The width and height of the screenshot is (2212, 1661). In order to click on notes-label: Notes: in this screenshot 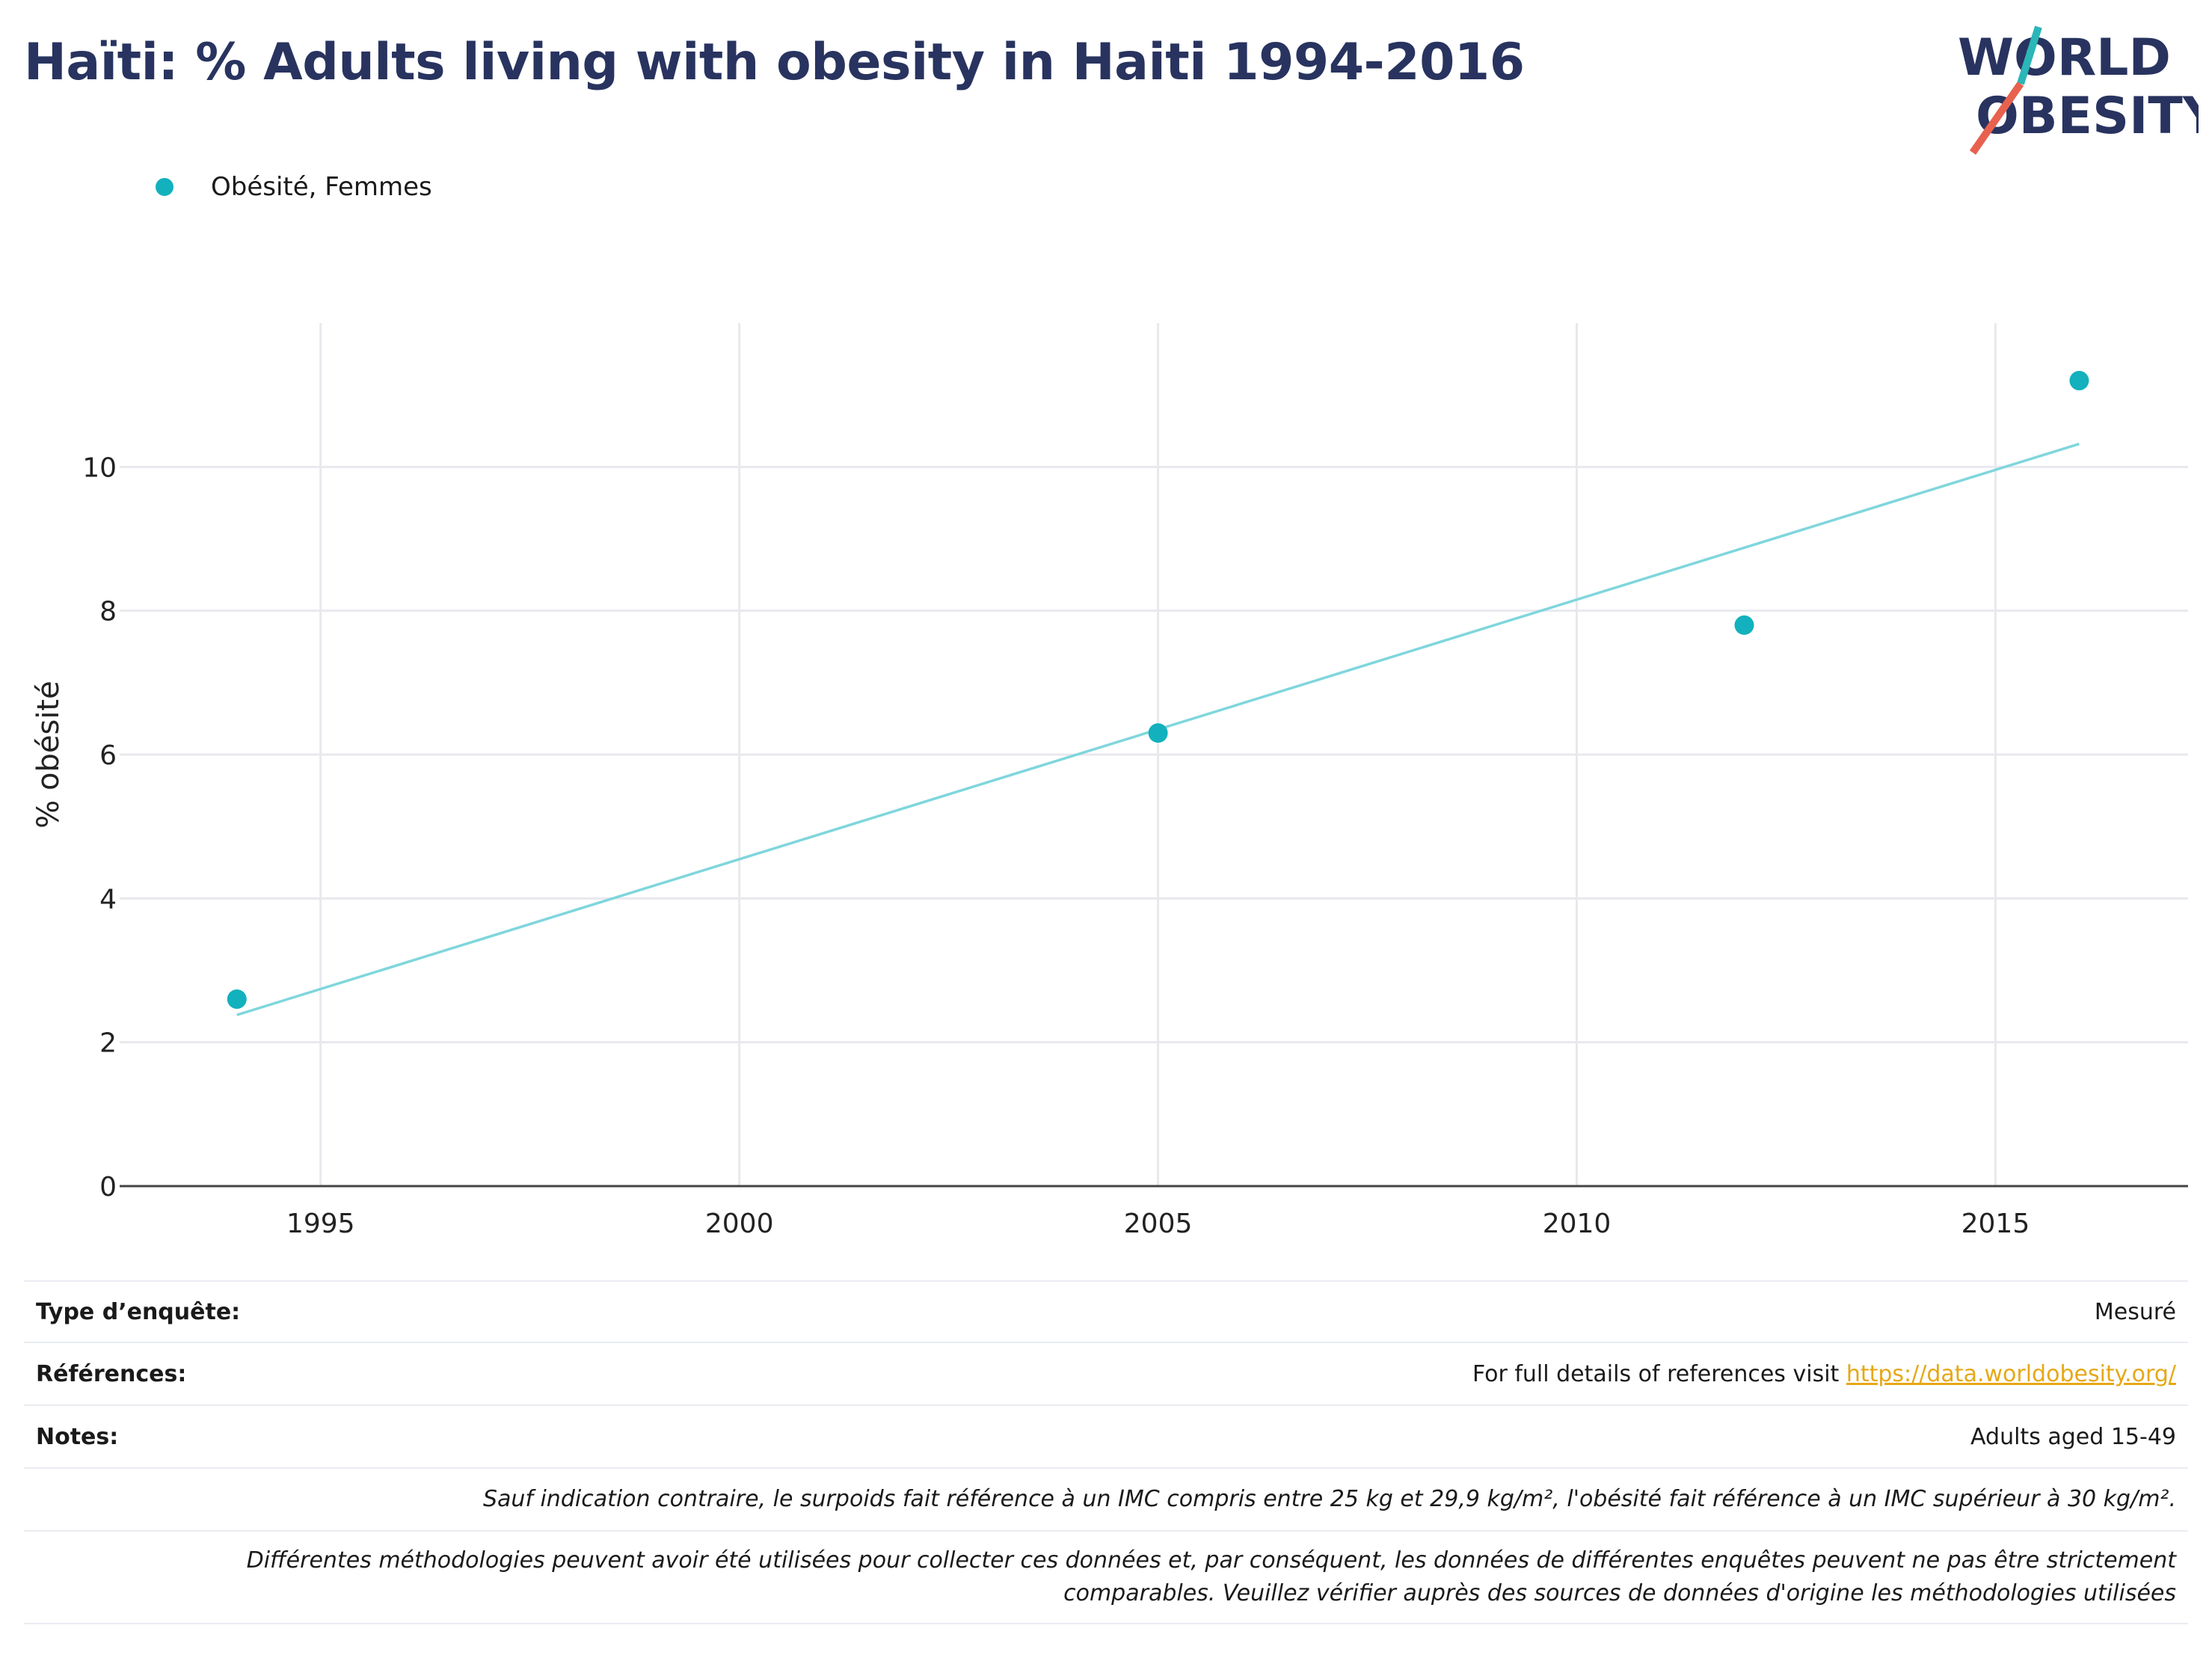, I will do `click(77, 1436)`.